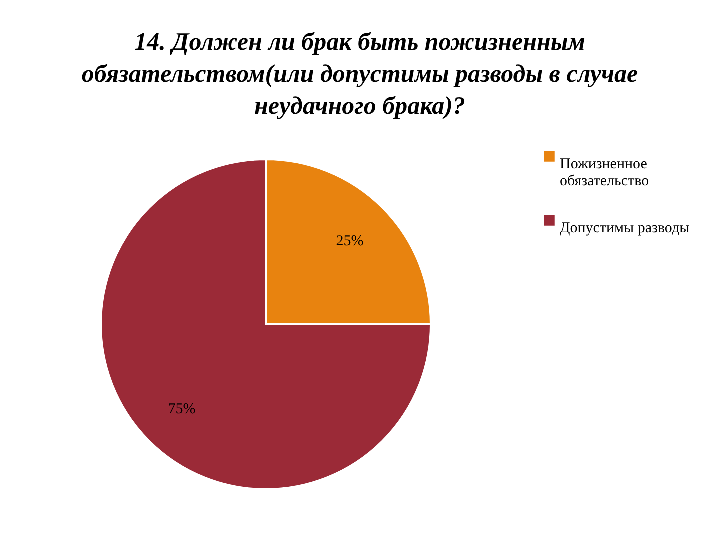  I want to click on legend-label: Допустимы разводы, so click(625, 228).